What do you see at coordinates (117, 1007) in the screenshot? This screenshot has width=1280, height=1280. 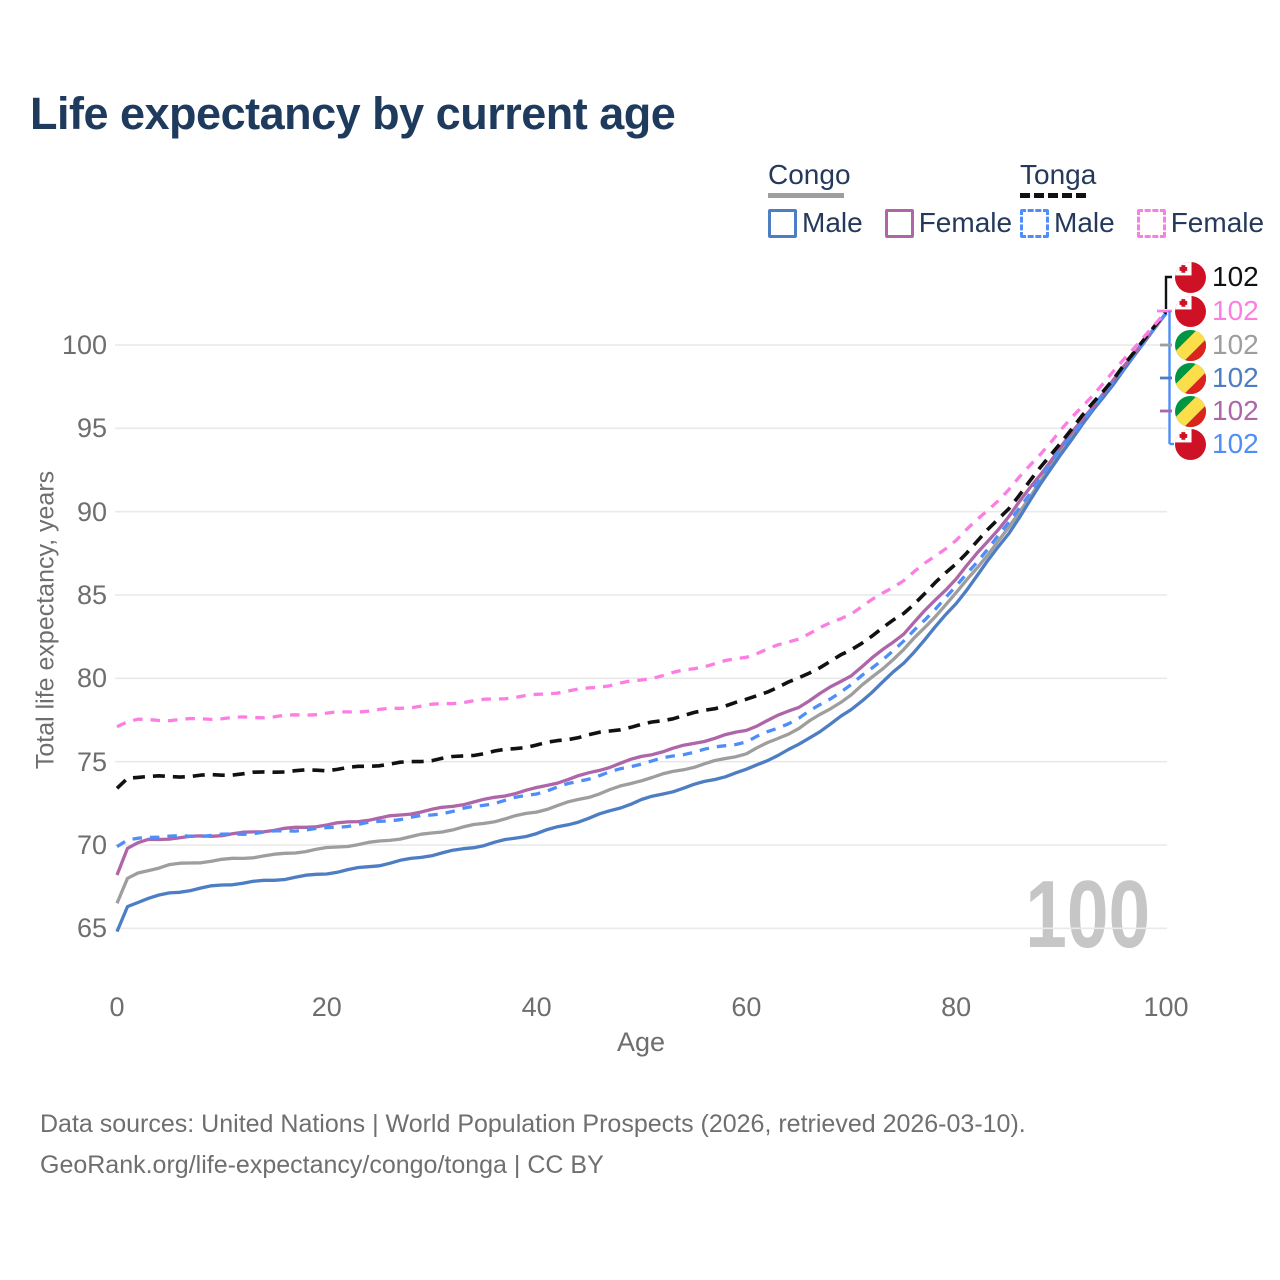 I see `x-tick-0: 0` at bounding box center [117, 1007].